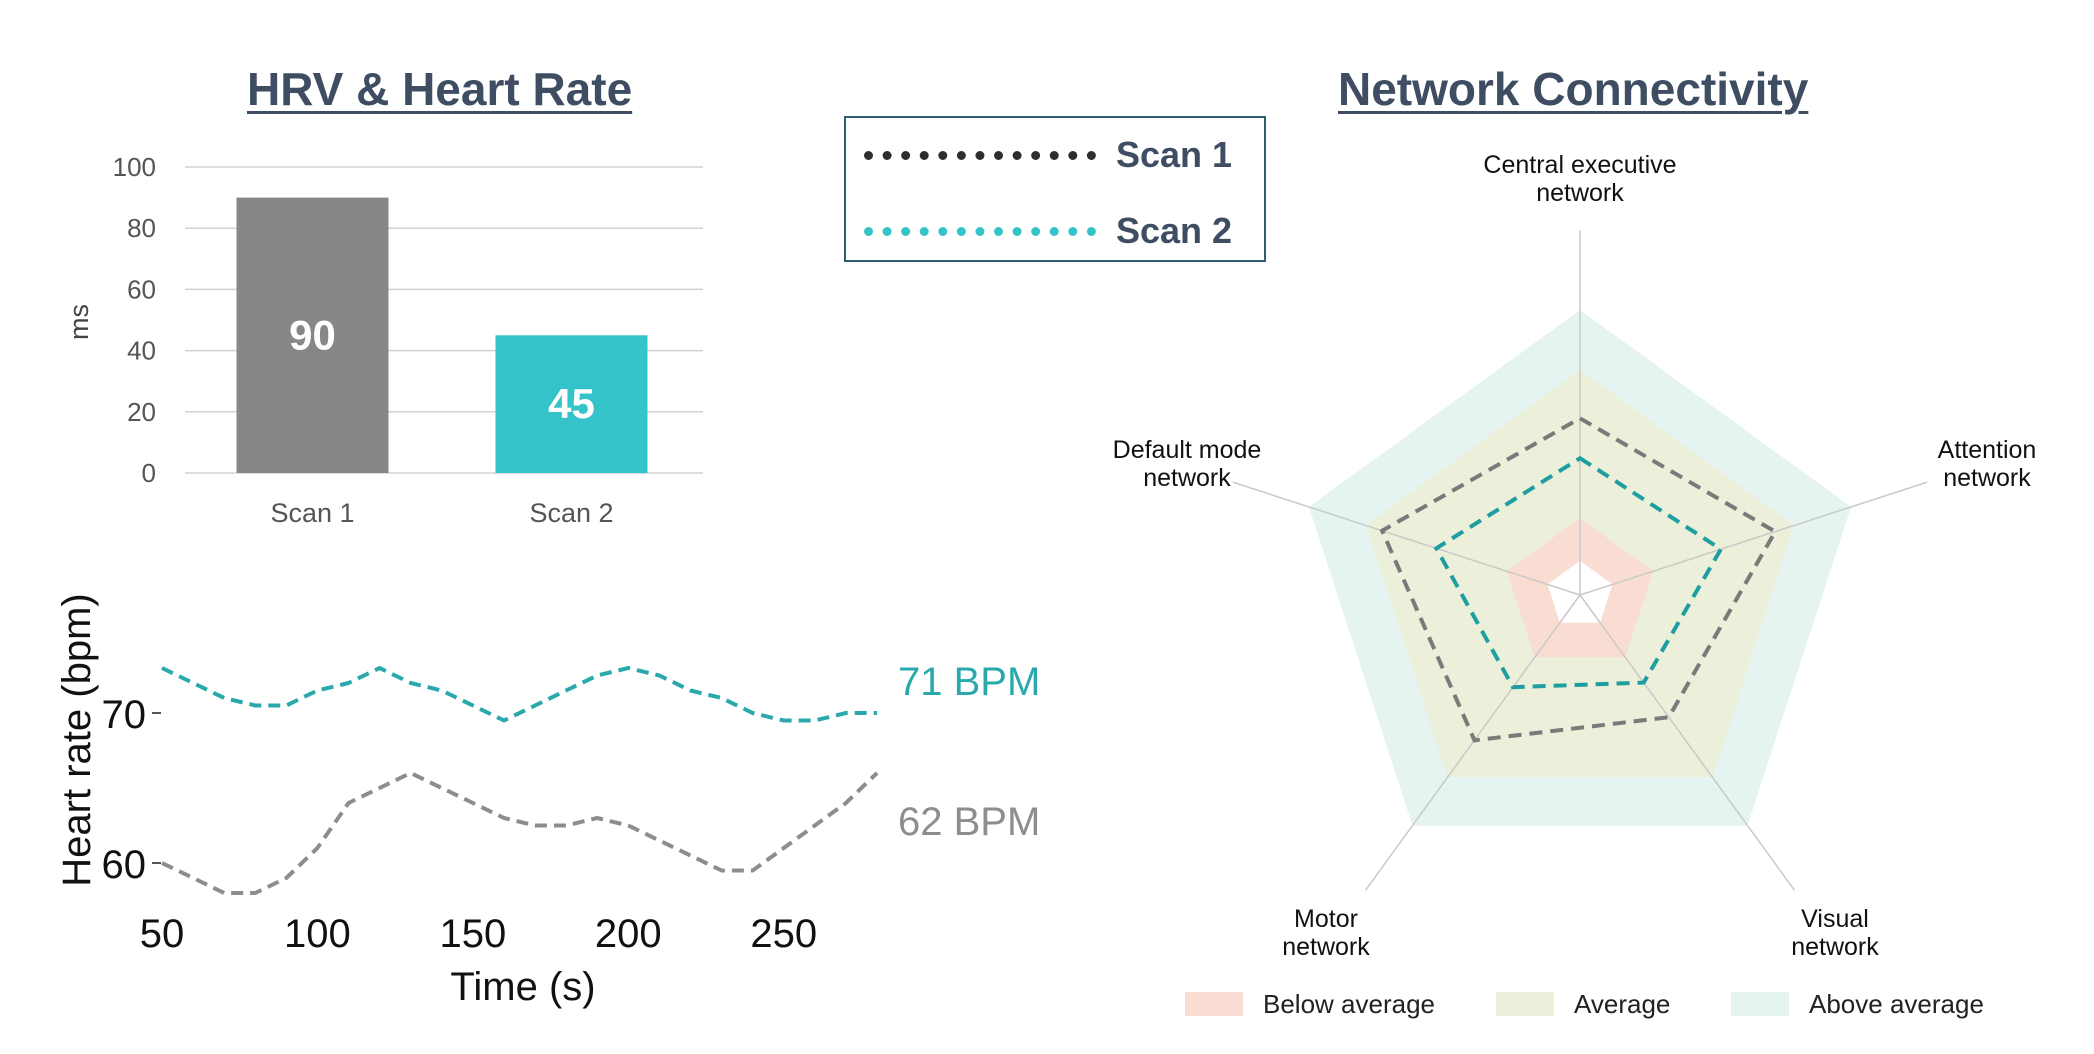 The height and width of the screenshot is (1054, 2094). I want to click on bar-value-label: 90, so click(312, 334).